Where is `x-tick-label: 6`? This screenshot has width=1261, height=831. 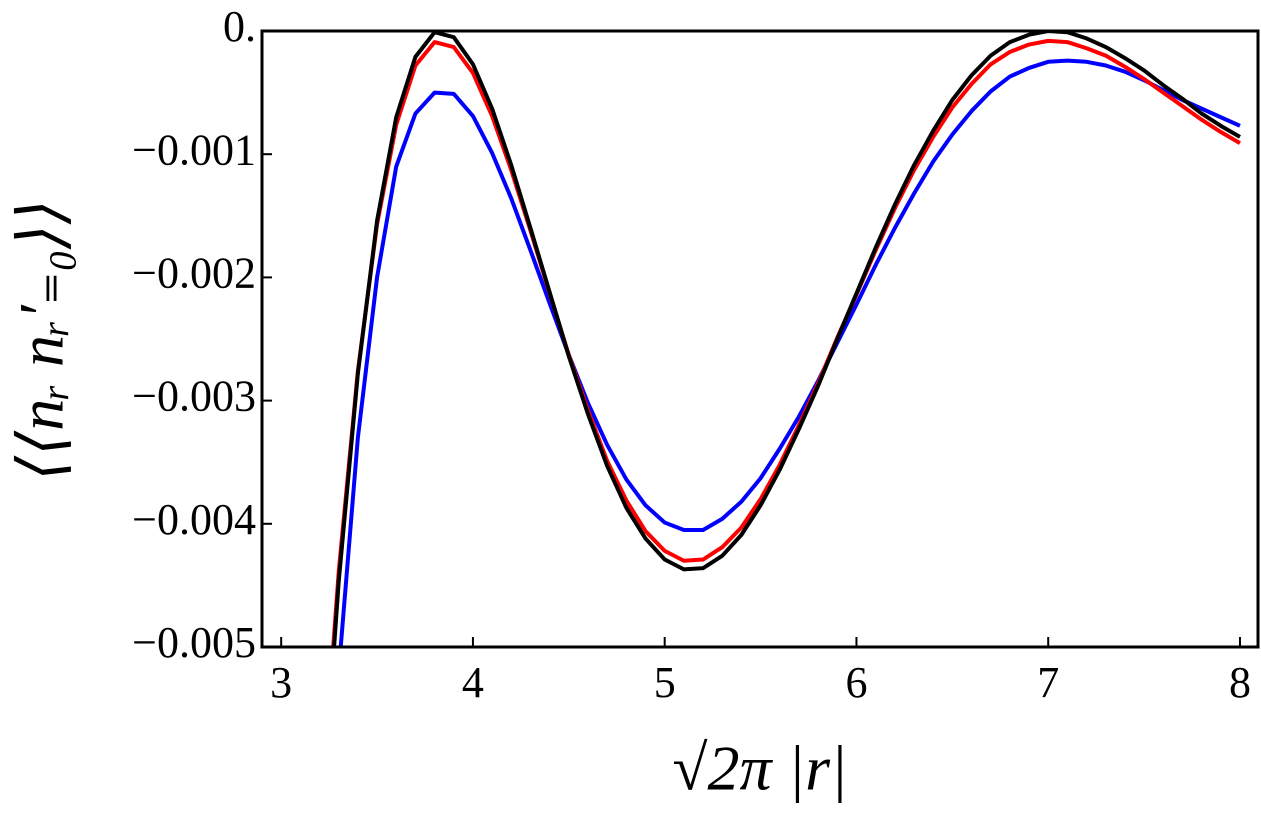
x-tick-label: 6 is located at coordinates (856, 682).